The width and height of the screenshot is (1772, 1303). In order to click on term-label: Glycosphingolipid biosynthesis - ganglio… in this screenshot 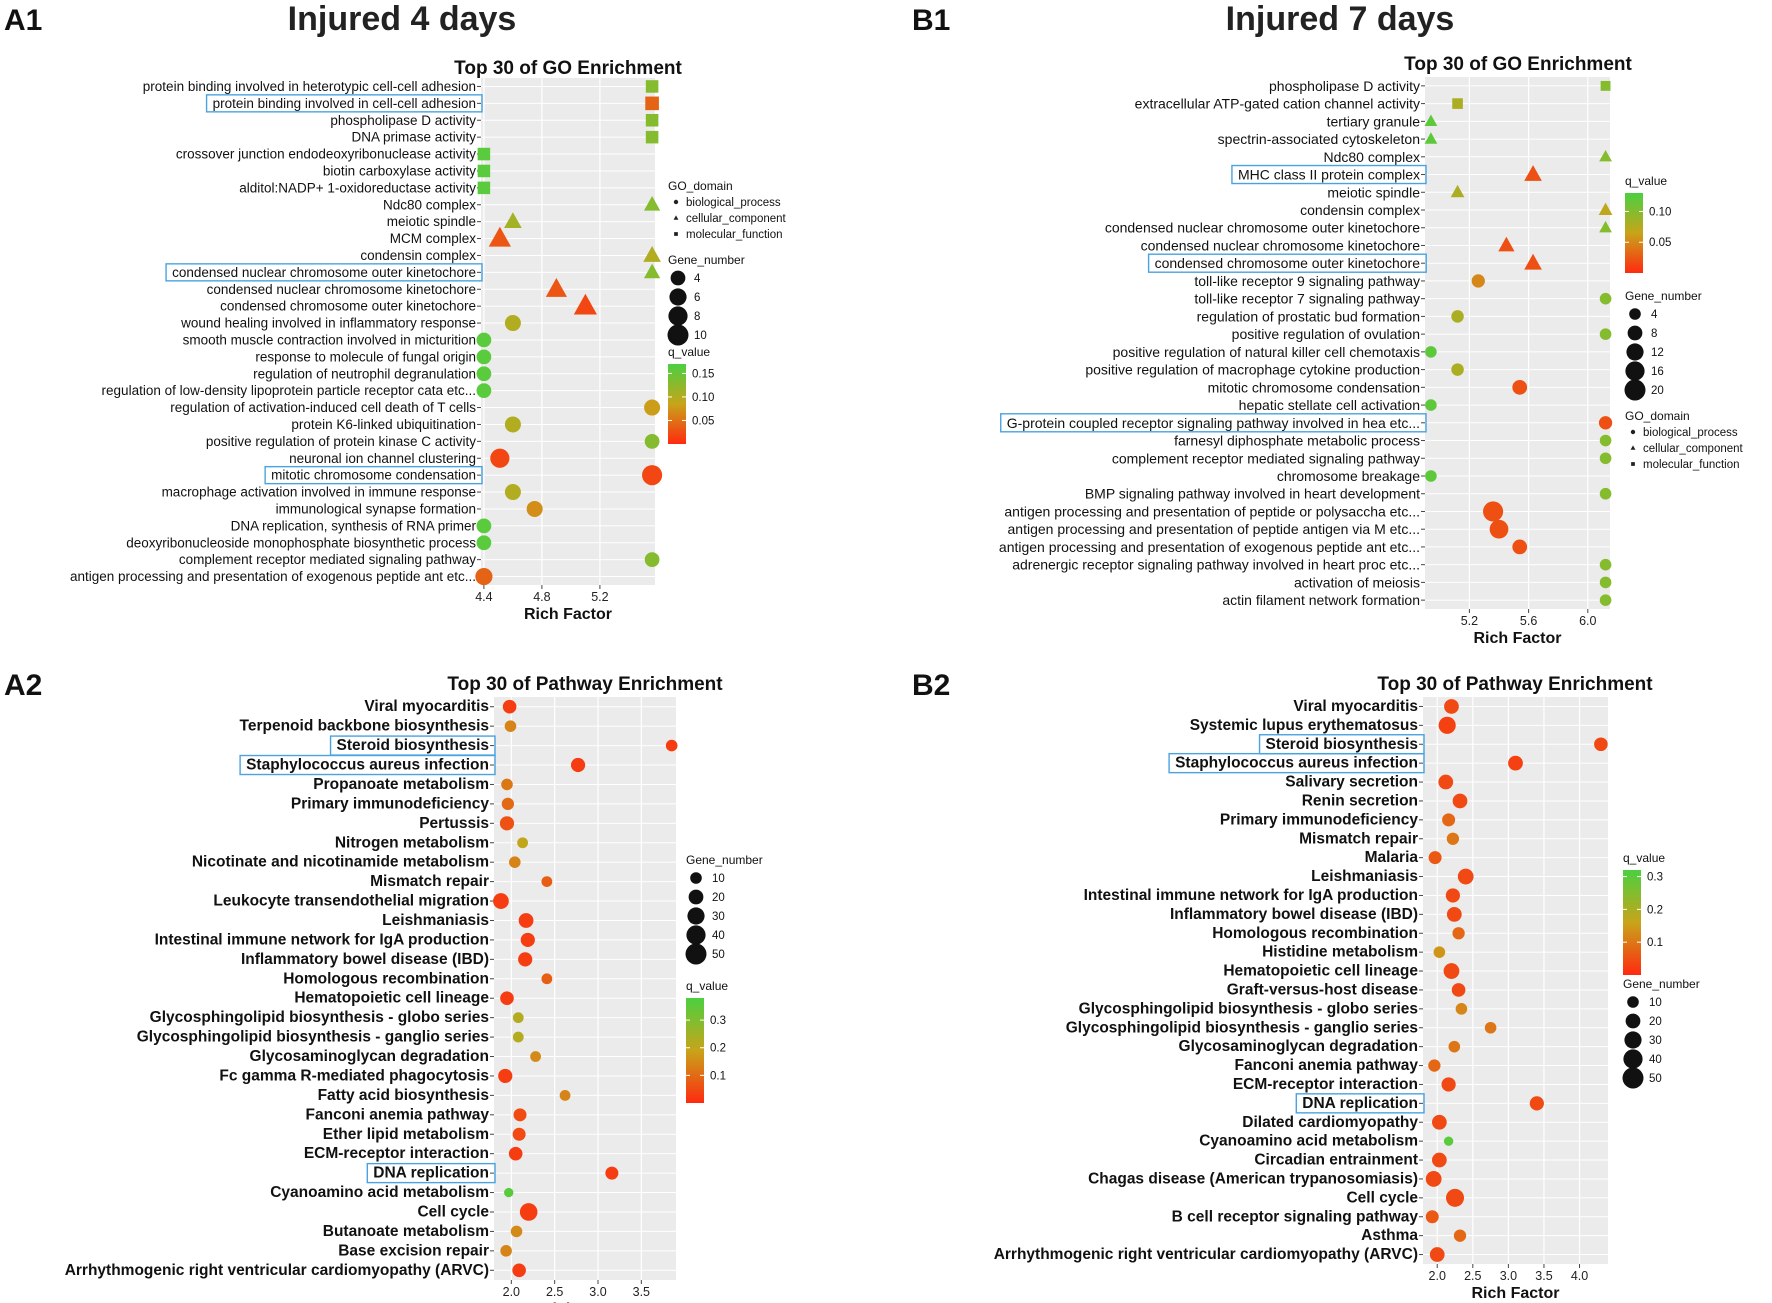, I will do `click(1242, 1027)`.